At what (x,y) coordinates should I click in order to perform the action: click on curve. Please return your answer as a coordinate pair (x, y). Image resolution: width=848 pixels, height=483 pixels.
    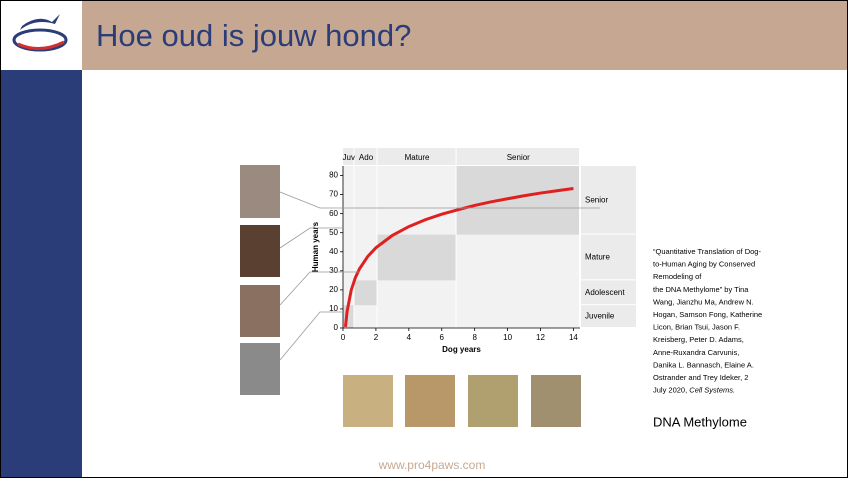
    Looking at the image, I should click on (458, 257).